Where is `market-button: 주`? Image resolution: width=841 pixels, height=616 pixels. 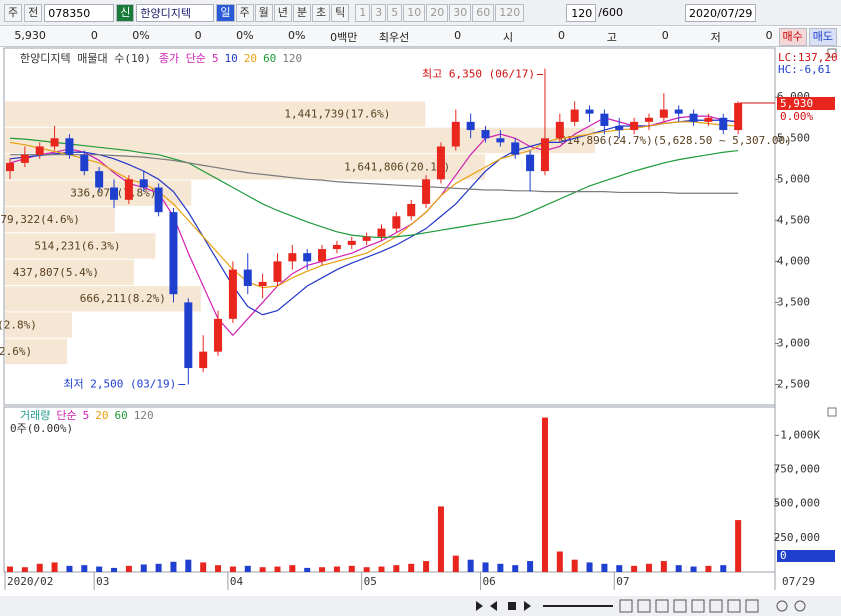 market-button: 주 is located at coordinates (13, 12).